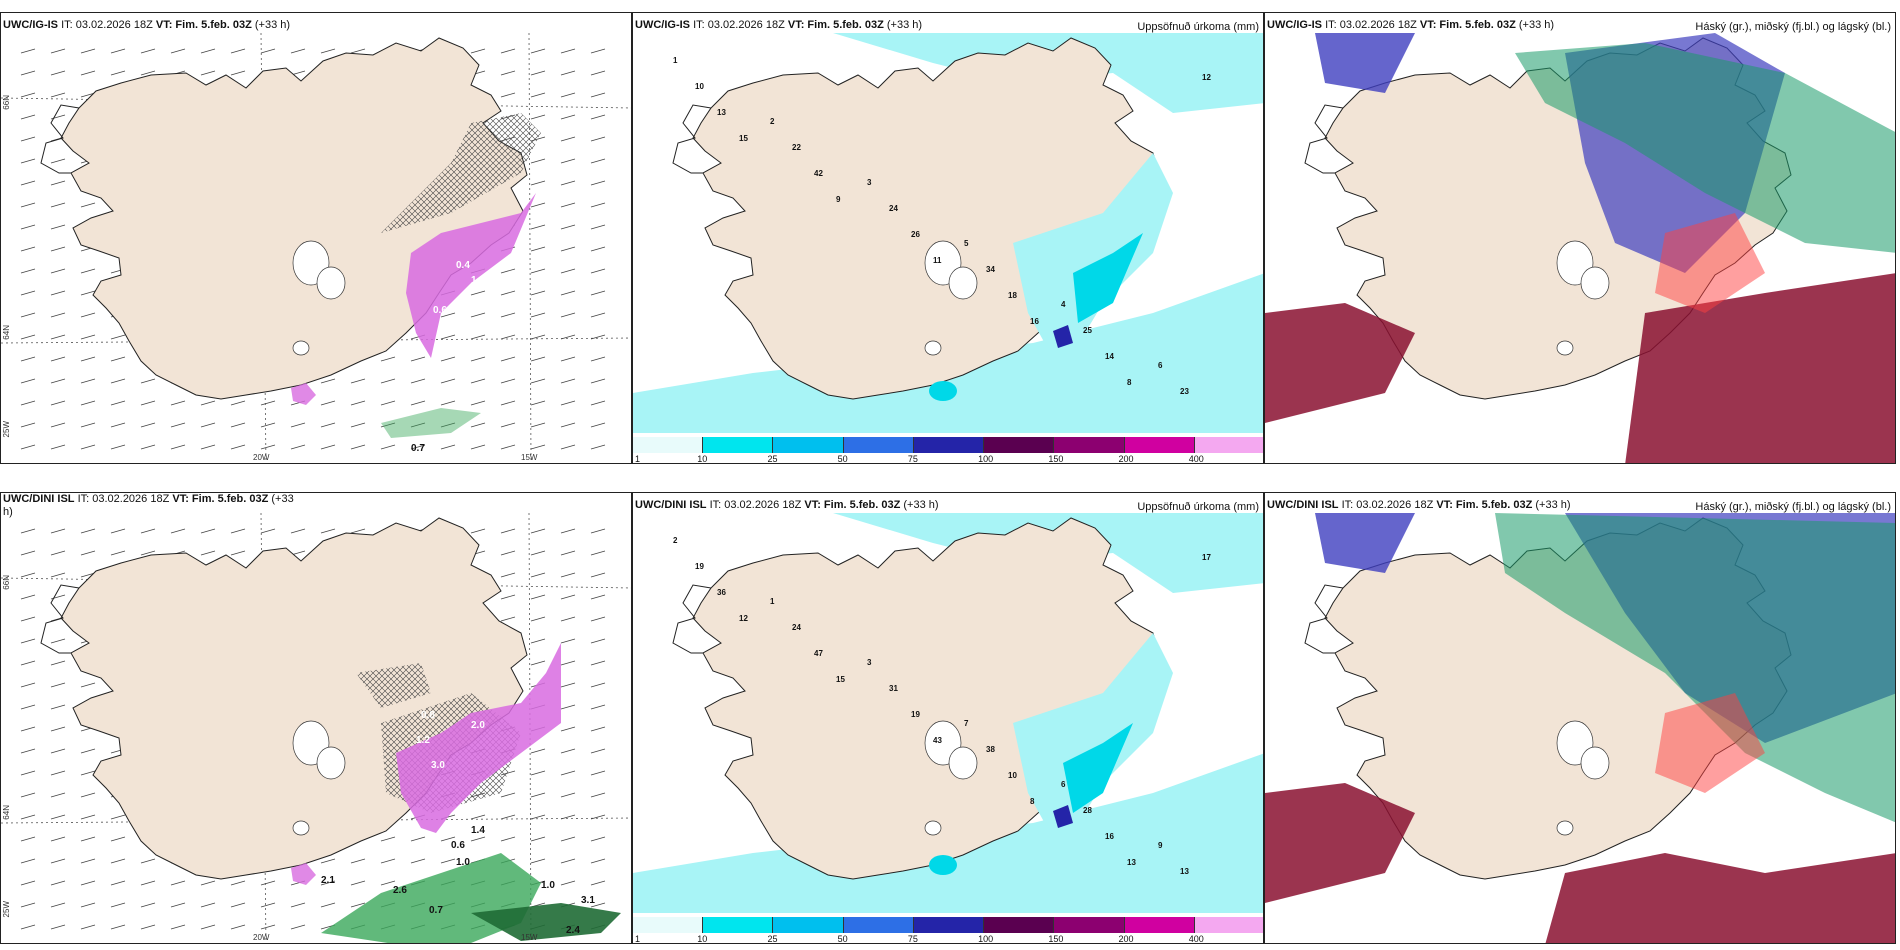 The height and width of the screenshot is (950, 1900). Describe the element at coordinates (478, 280) in the screenshot. I see `contour-value: 1.2` at that location.